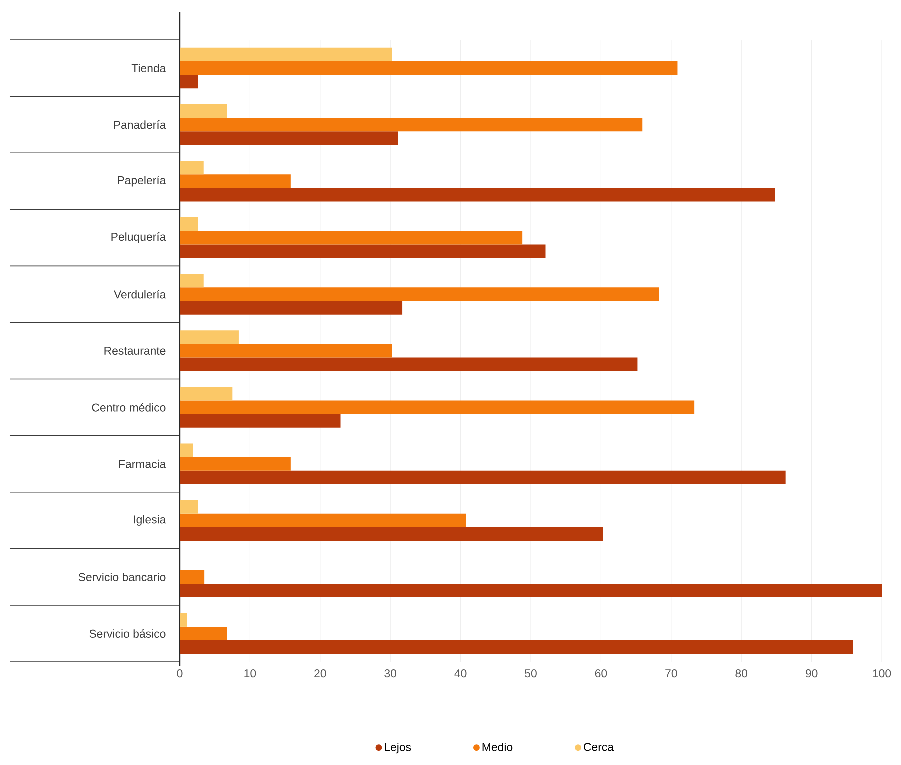 This screenshot has height=765, width=901. I want to click on x-tick-label: 70, so click(672, 674).